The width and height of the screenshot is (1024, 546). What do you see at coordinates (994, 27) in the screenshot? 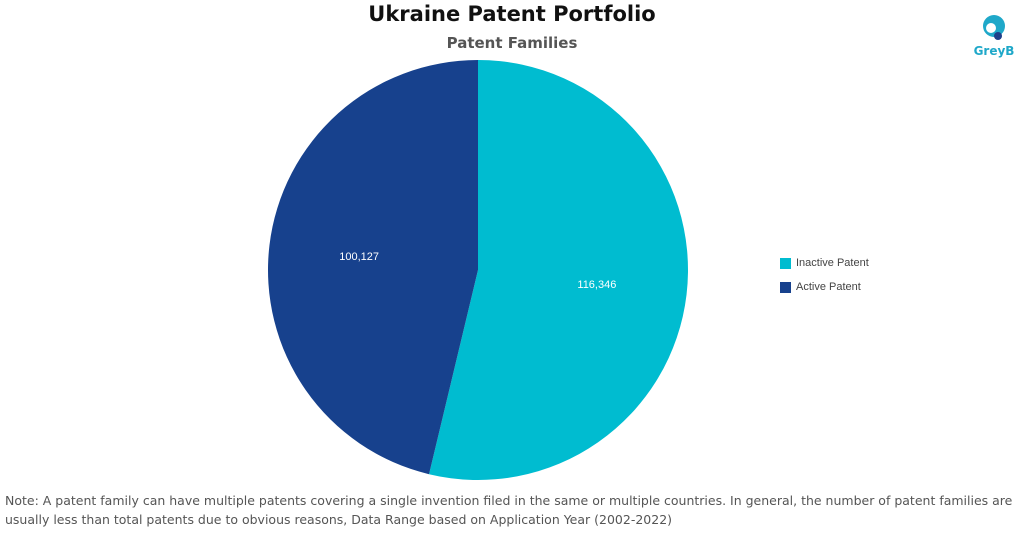
I see `greyb-logo-icon` at bounding box center [994, 27].